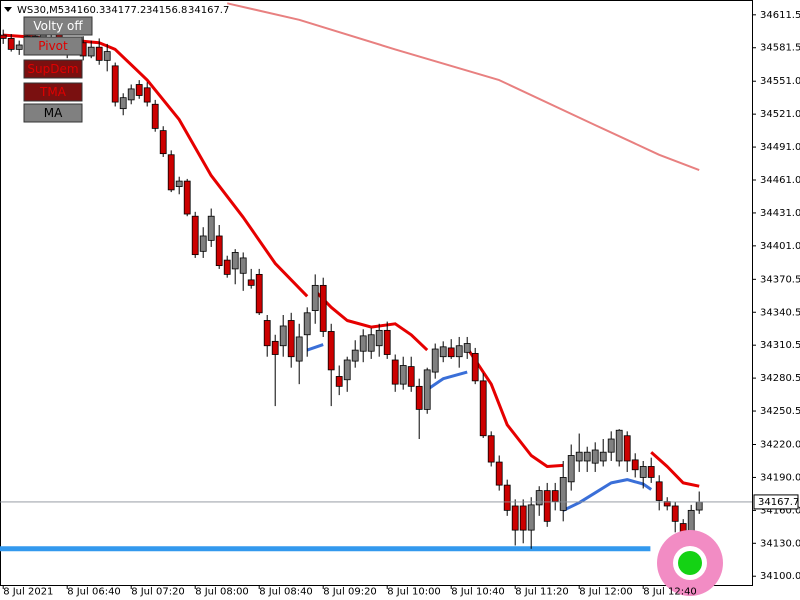 This screenshot has height=600, width=800. What do you see at coordinates (780, 345) in the screenshot?
I see `y-tick-label: 34310.5` at bounding box center [780, 345].